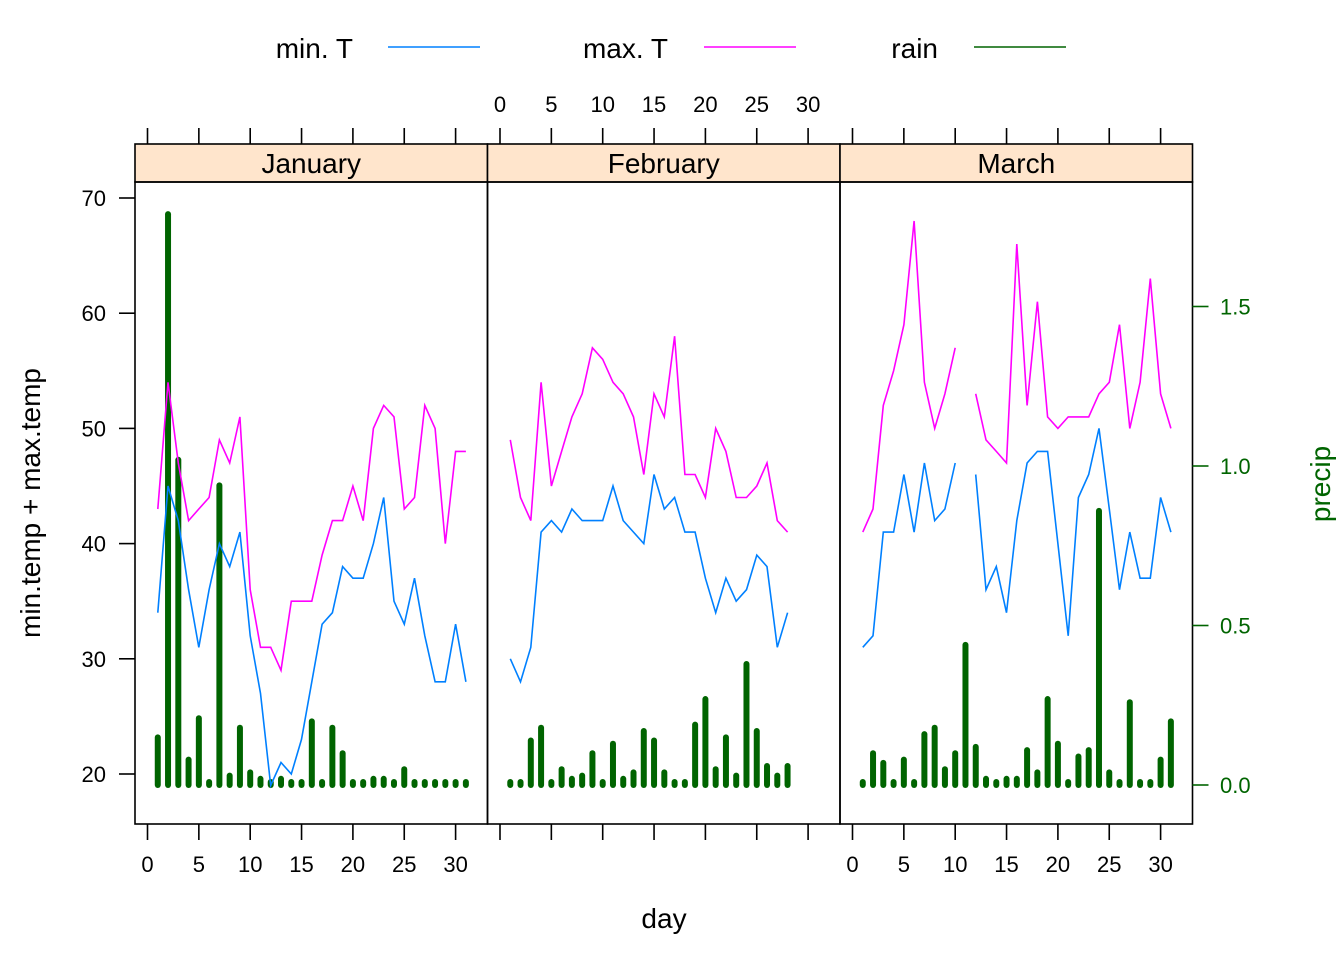 This screenshot has height=960, width=1344. Describe the element at coordinates (671, 48) in the screenshot. I see `legend: min. T max. T rain` at that location.